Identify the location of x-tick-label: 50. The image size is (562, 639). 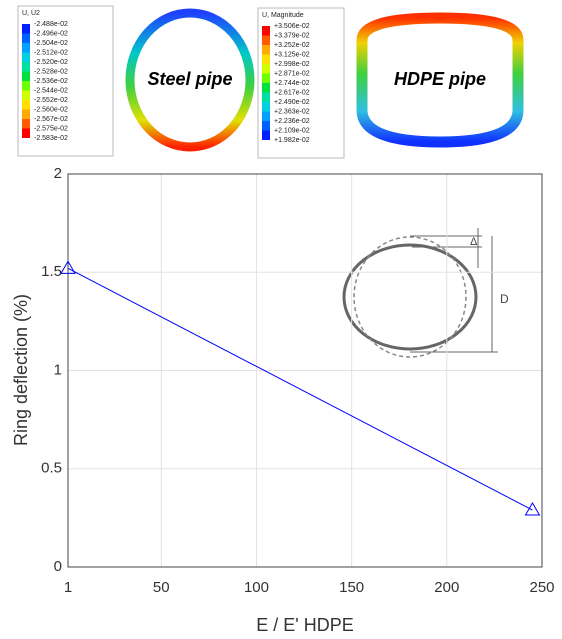
(161, 587).